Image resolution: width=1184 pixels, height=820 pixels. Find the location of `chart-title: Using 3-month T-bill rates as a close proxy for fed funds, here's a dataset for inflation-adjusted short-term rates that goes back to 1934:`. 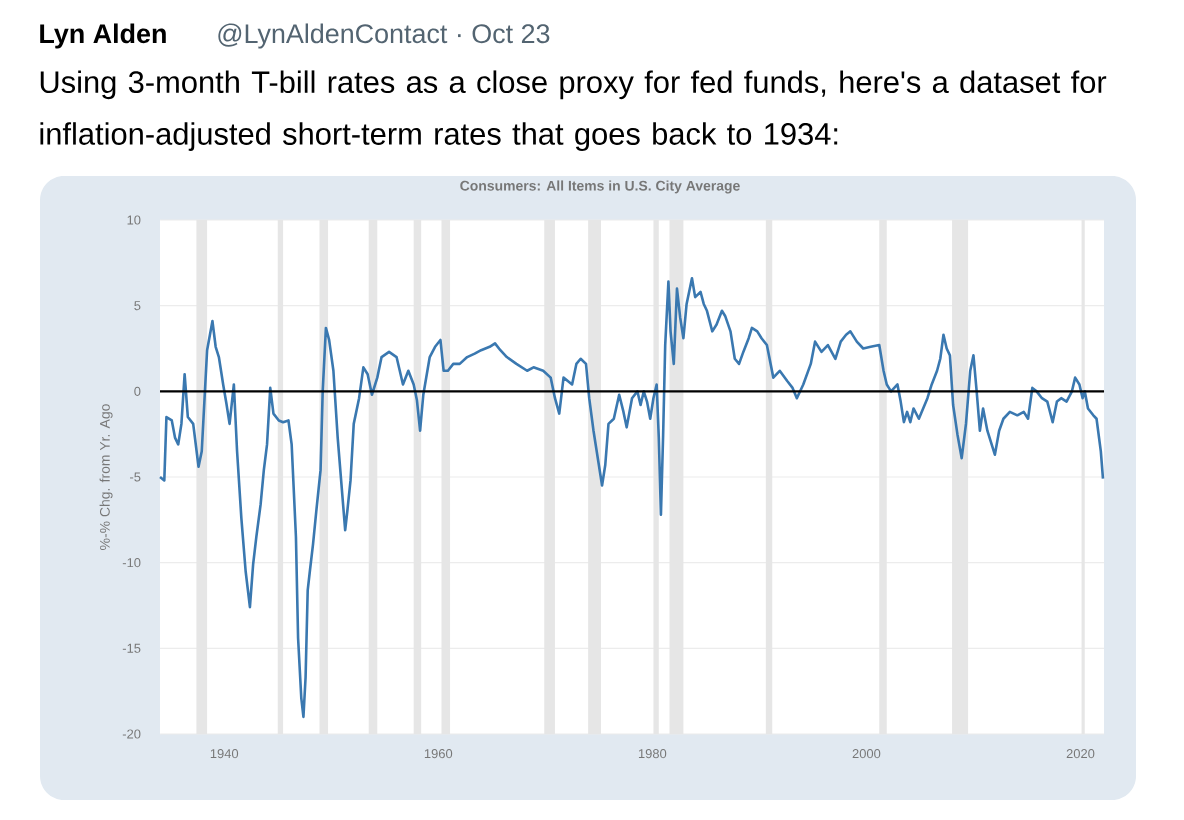

chart-title: Using 3-month T-bill rates as a close proxy for fed funds, here's a dataset for inflation-adjusted short-term rates that goes back to 1934: is located at coordinates (573, 110).